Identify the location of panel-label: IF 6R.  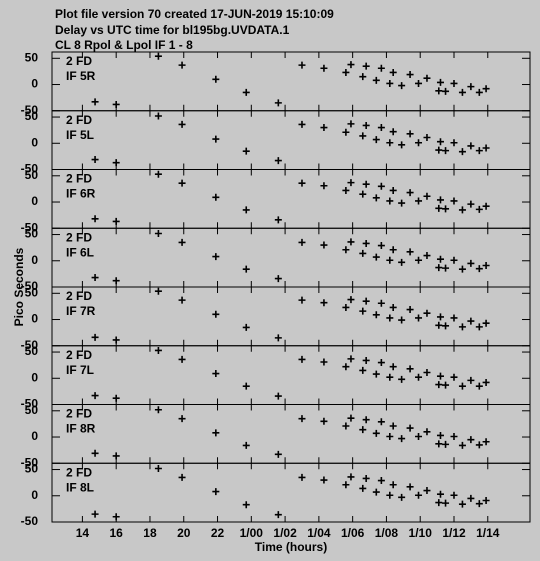
(81, 194).